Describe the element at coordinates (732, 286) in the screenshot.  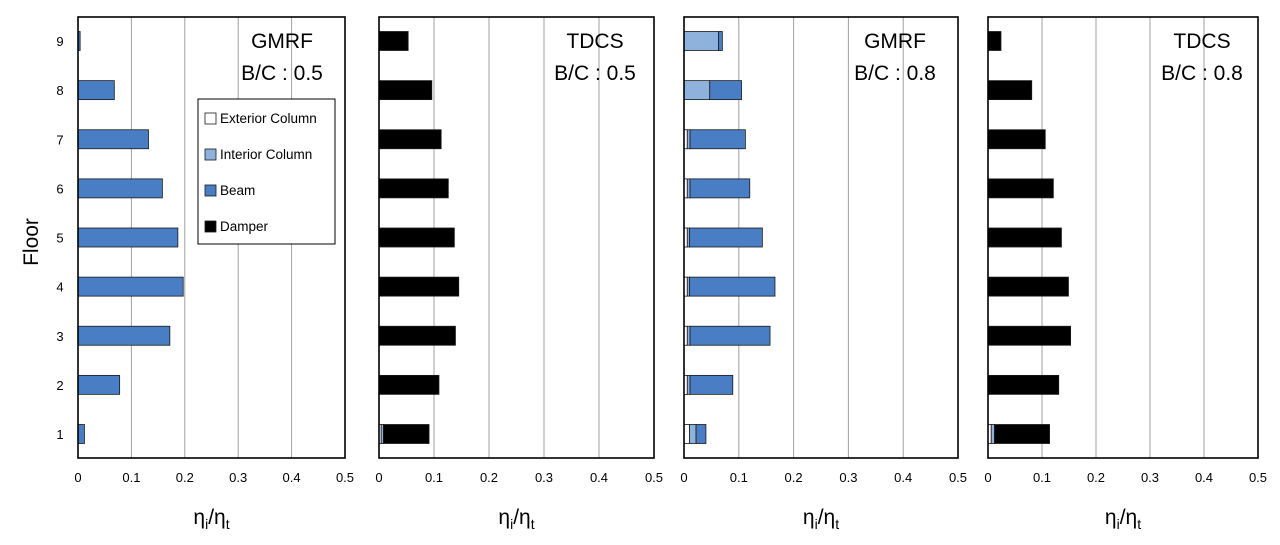
I see `bar-floor-4-beam` at that location.